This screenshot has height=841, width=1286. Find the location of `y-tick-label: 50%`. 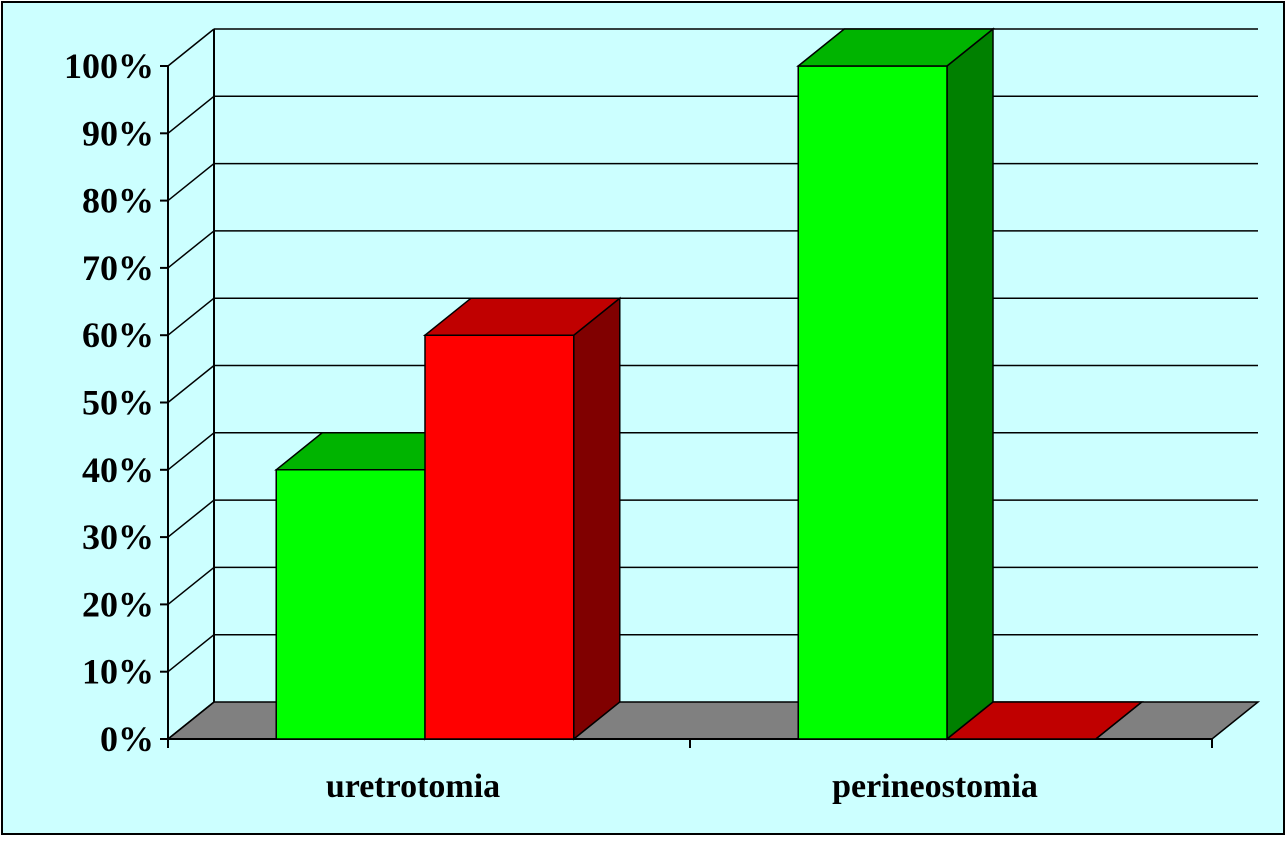

y-tick-label: 50% is located at coordinates (118, 403).